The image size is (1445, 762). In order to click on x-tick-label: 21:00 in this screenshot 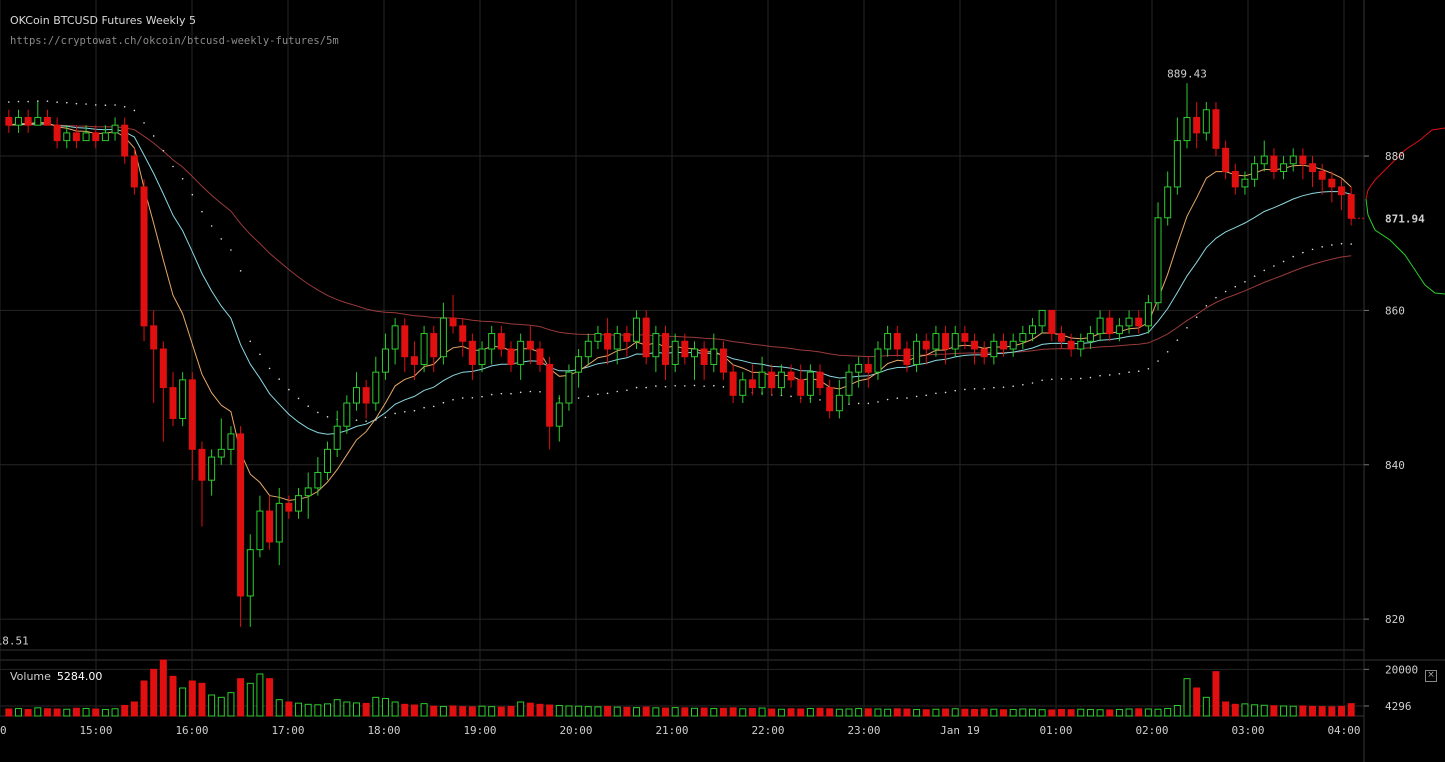, I will do `click(671, 730)`.